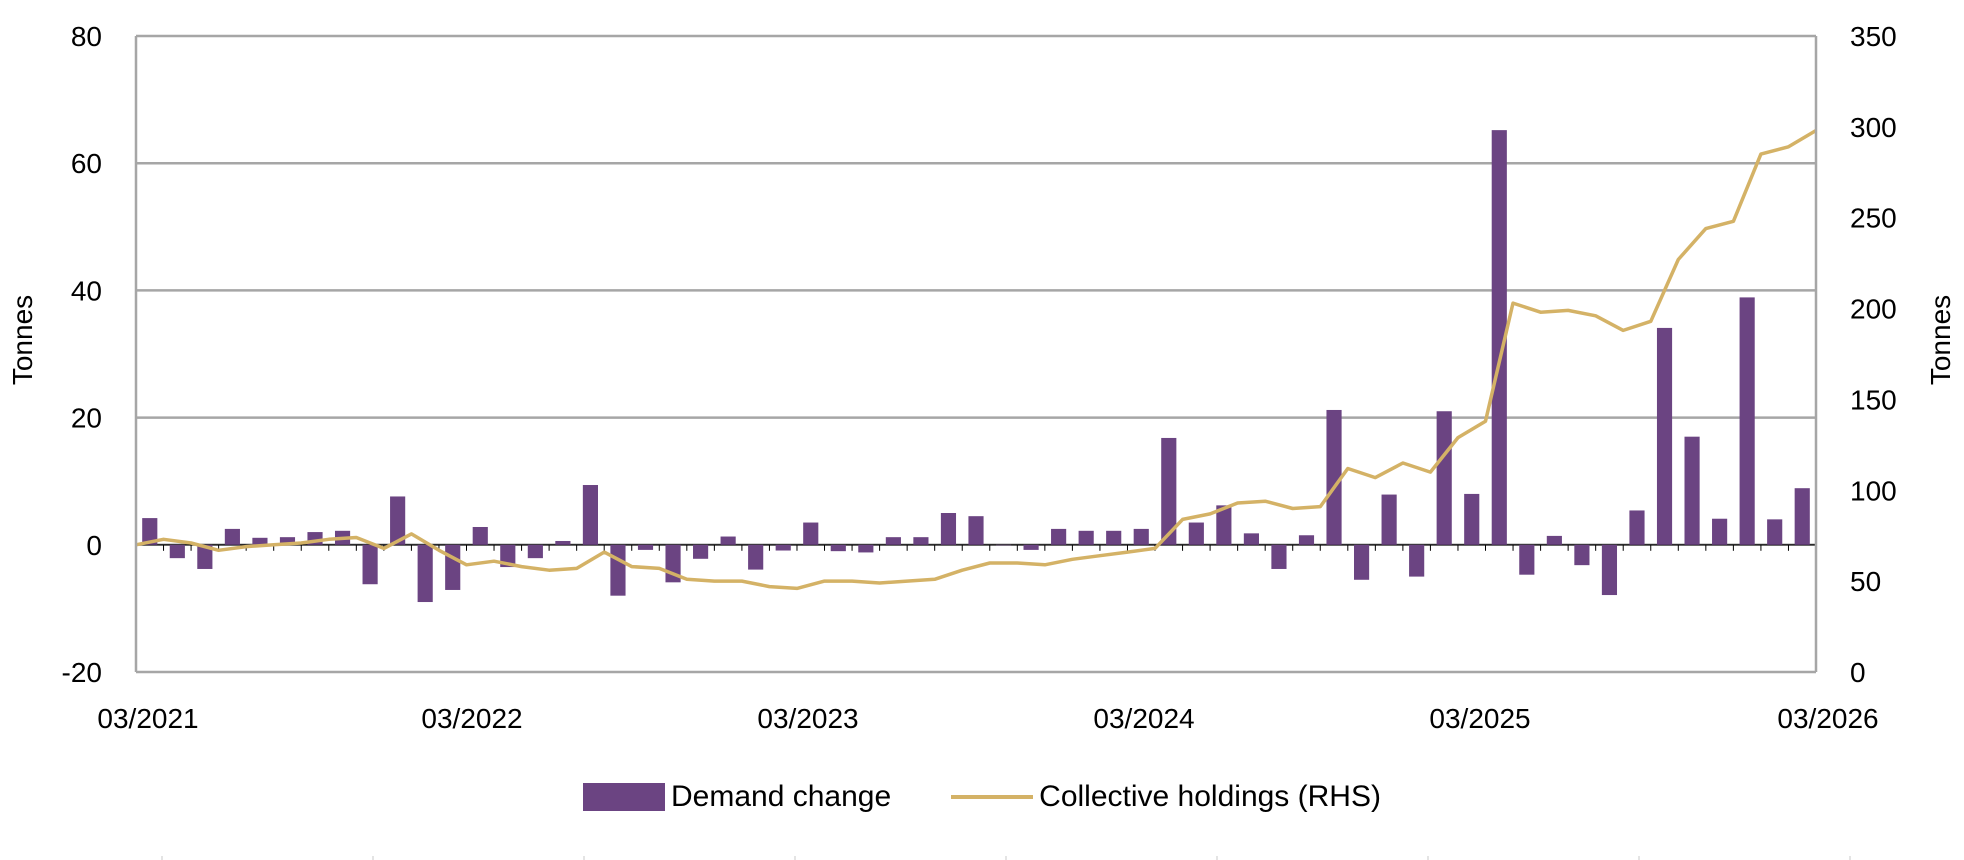 This screenshot has width=1964, height=860. What do you see at coordinates (82, 354) in the screenshot?
I see `left-axis-ticks: 80 60 40 20 0 -20` at bounding box center [82, 354].